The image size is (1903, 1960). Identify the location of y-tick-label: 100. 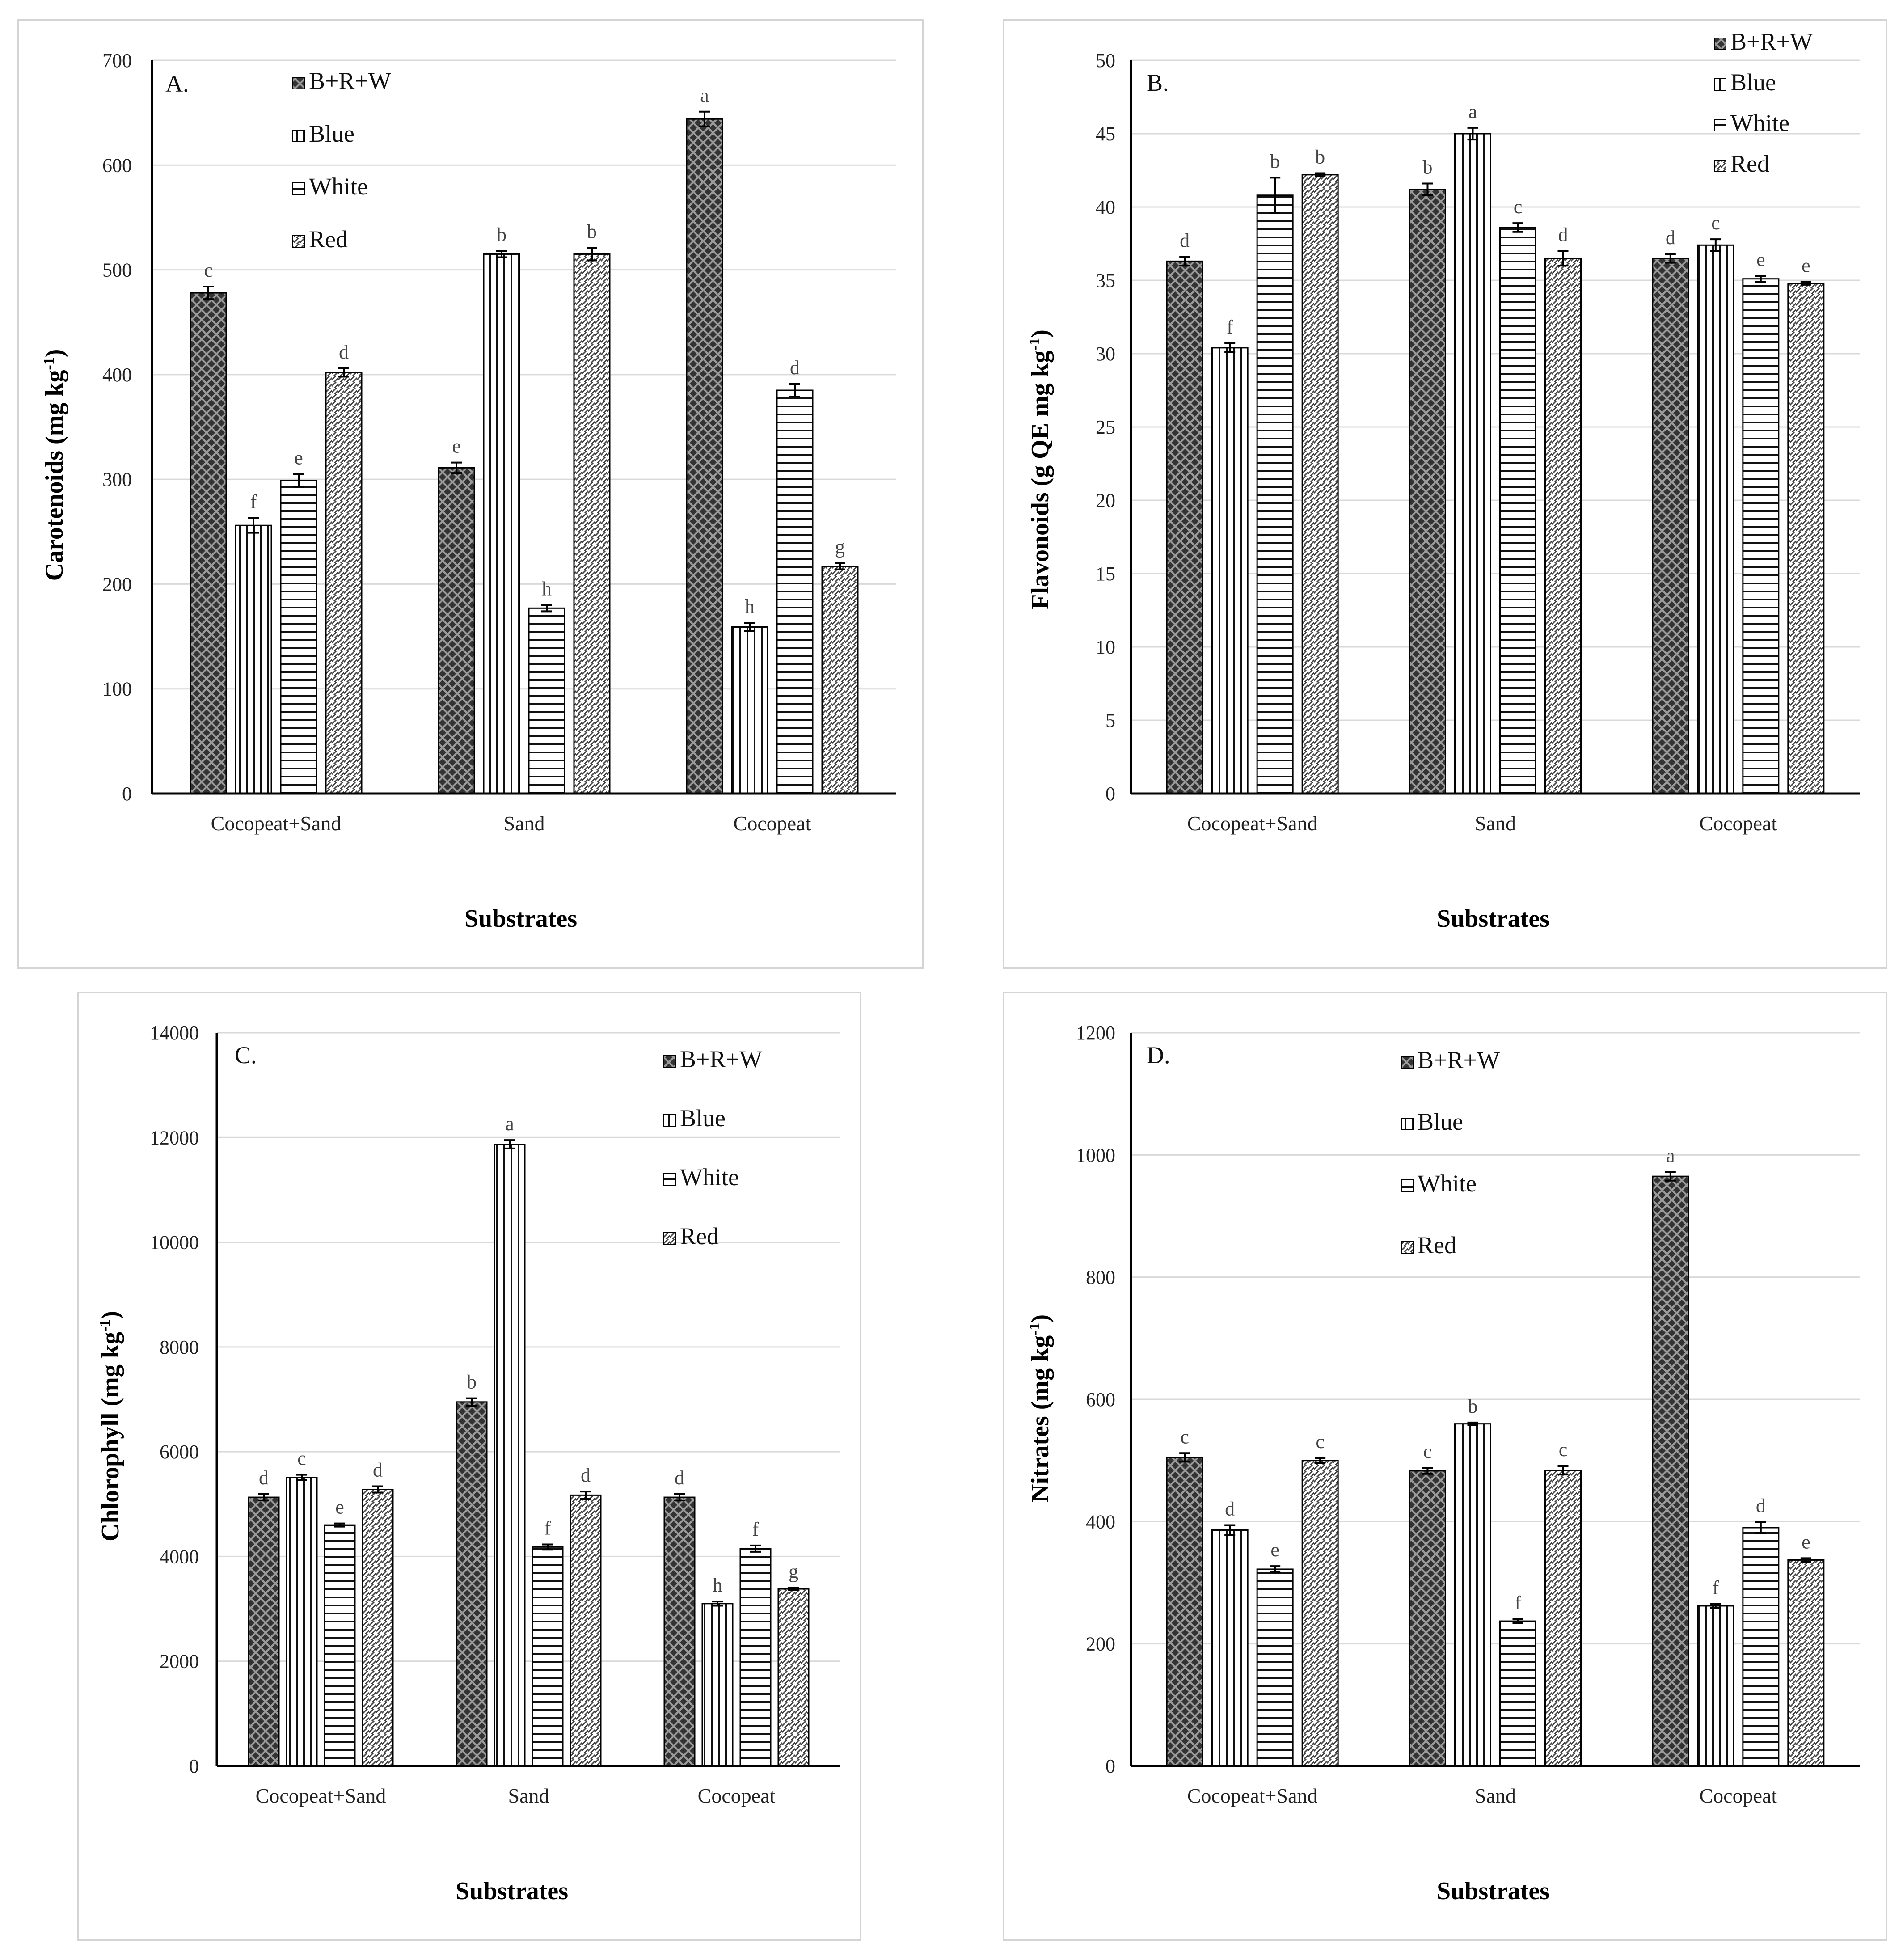
(117, 689).